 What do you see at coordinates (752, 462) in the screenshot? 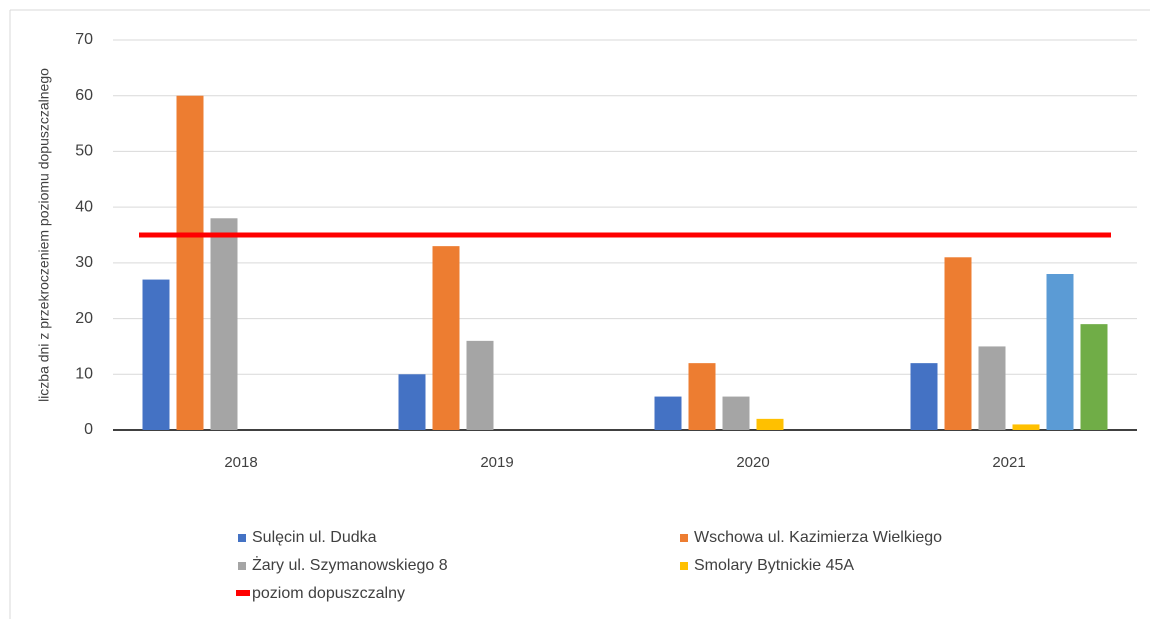
I see `x-tick-label: 2020` at bounding box center [752, 462].